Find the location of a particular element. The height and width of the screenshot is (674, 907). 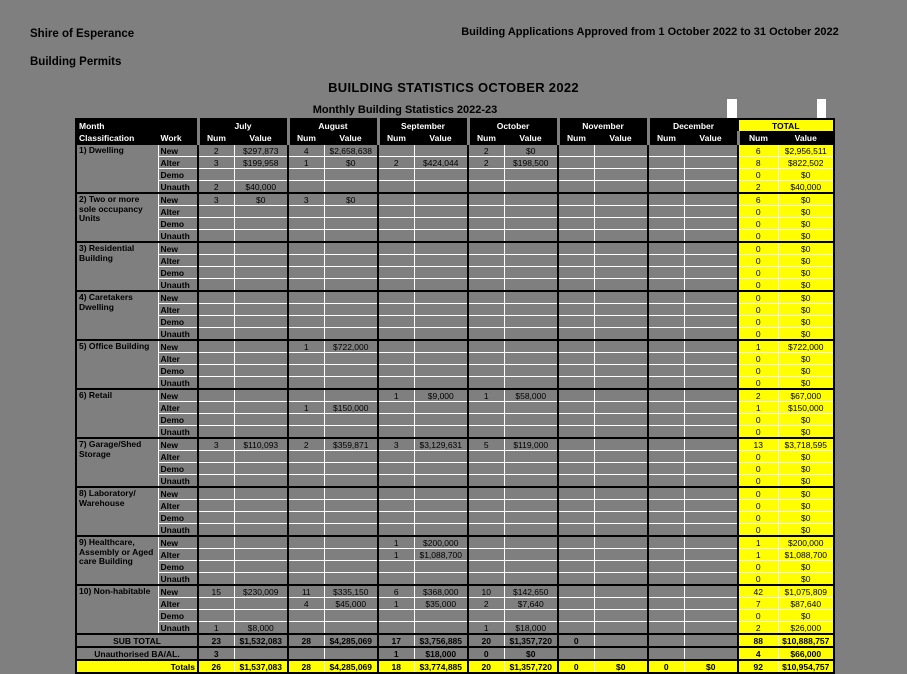

classification-header: Classification is located at coordinates (117, 138).